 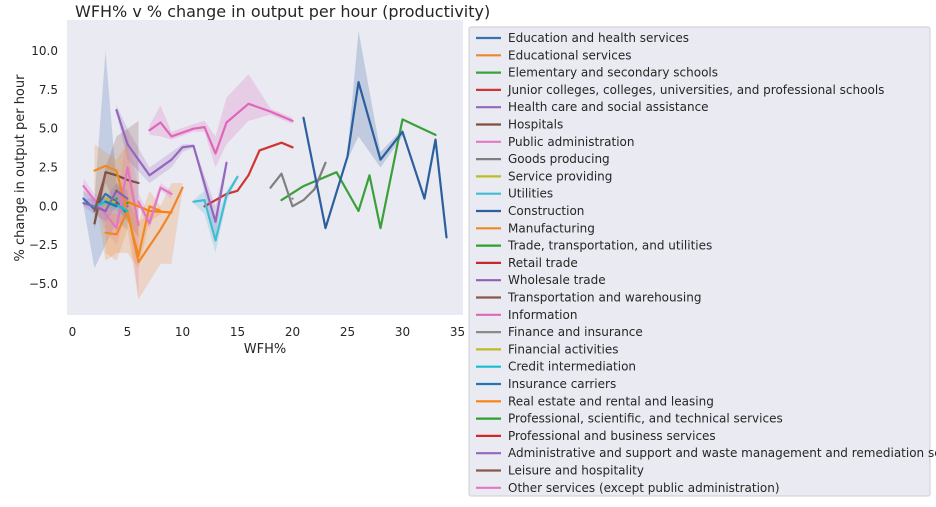 What do you see at coordinates (128, 332) in the screenshot?
I see `x-tick-label: 5` at bounding box center [128, 332].